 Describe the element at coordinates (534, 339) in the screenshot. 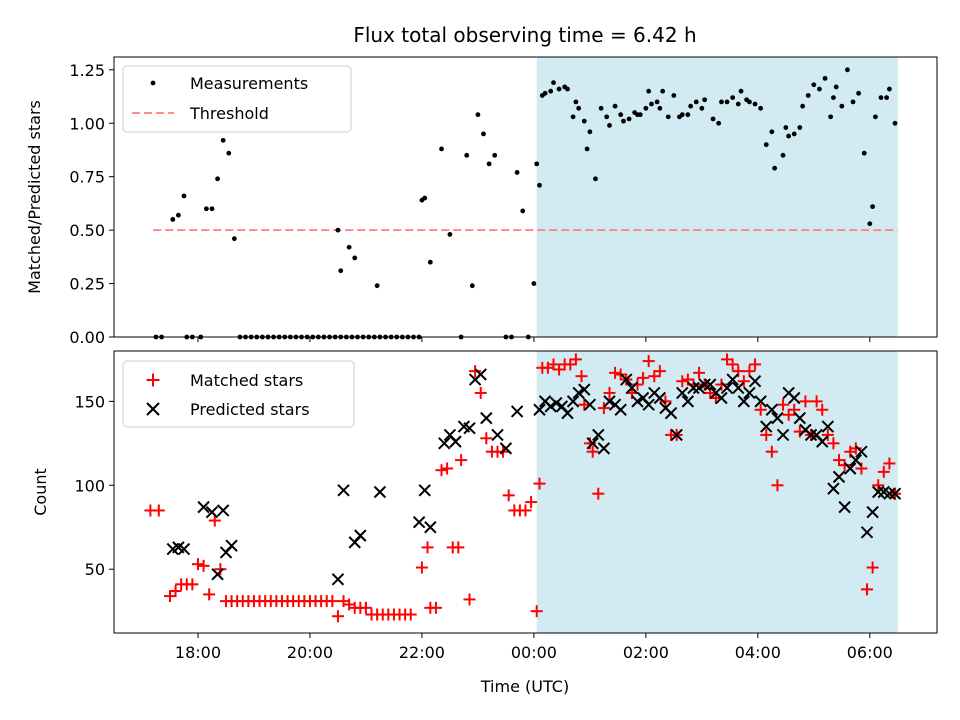

I see `top-x-ticks` at that location.